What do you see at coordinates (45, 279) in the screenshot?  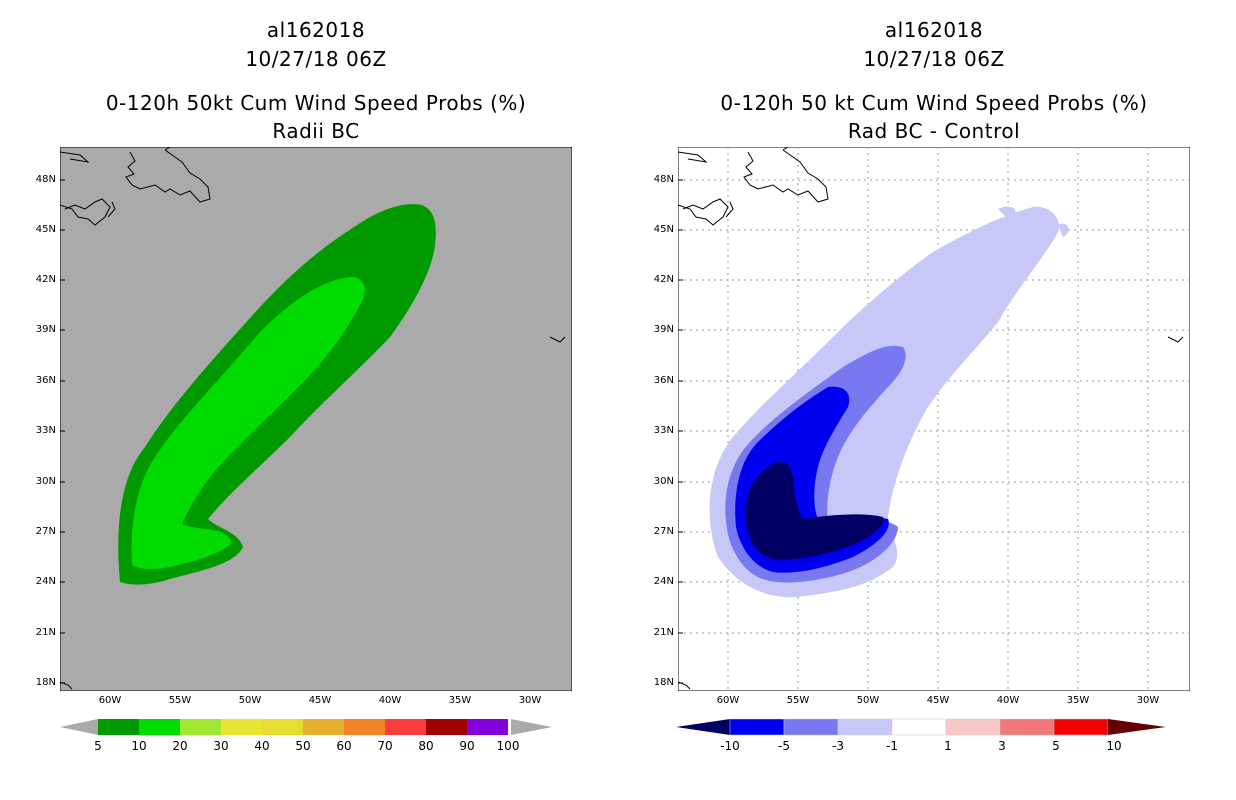 I see `left-lat-42n: 42N` at bounding box center [45, 279].